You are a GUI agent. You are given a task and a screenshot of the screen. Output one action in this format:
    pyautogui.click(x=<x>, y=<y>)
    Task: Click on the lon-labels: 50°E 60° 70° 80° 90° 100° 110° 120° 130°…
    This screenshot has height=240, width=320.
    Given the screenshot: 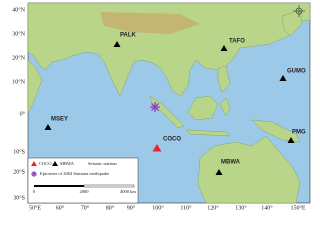 What is the action you would take?
    pyautogui.click(x=167, y=207)
    